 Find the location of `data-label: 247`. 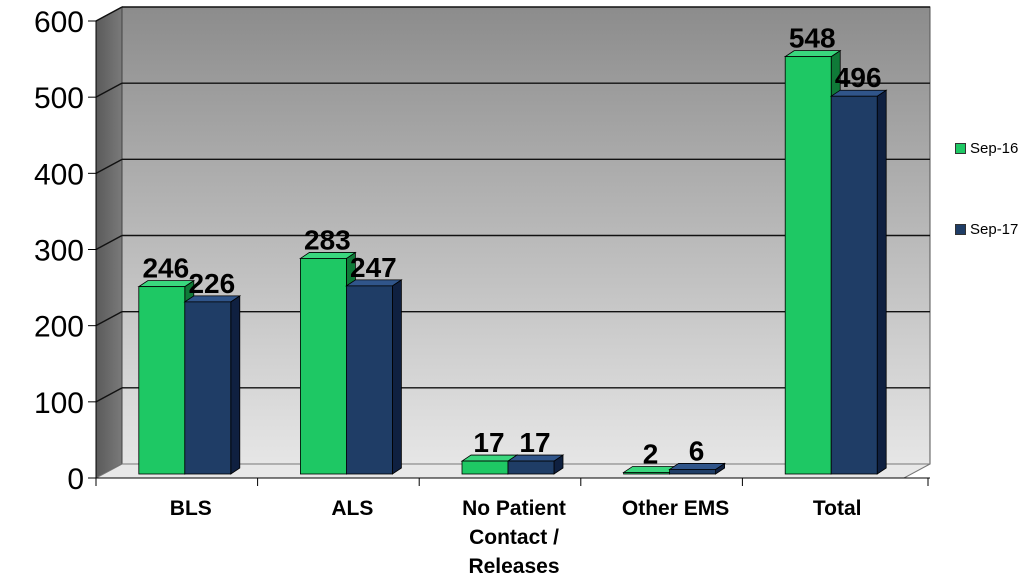

data-label: 247 is located at coordinates (373, 267).